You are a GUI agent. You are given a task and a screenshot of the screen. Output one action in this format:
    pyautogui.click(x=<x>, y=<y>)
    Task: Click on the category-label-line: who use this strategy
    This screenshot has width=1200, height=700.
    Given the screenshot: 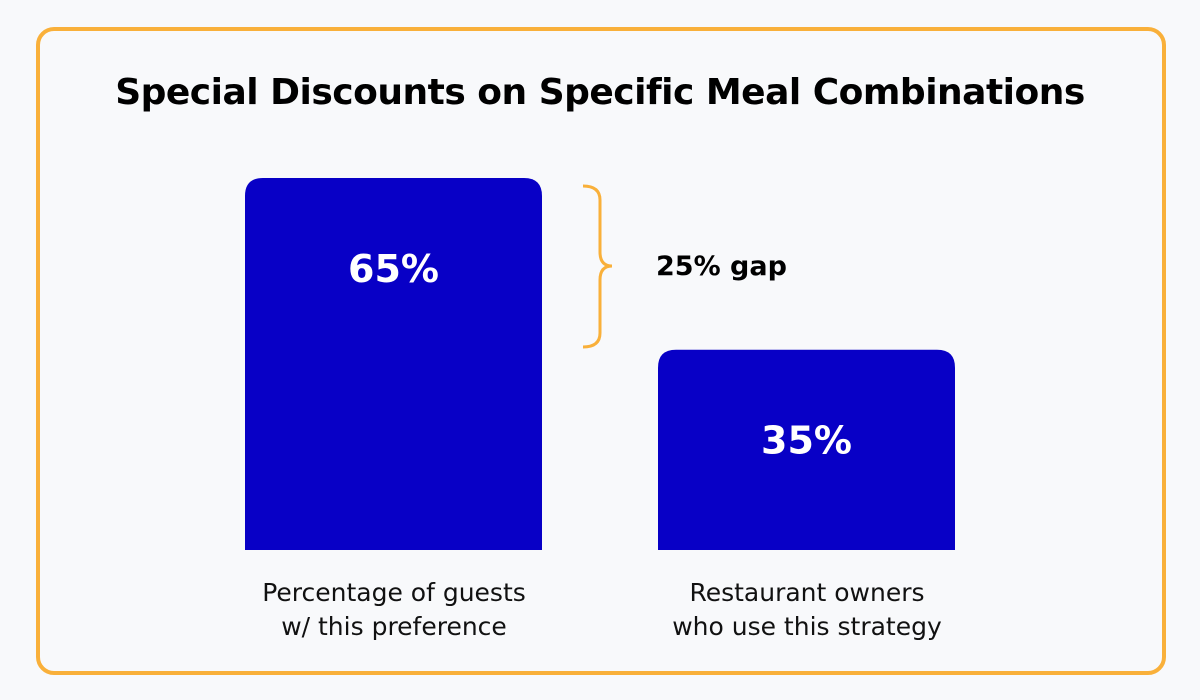 What is the action you would take?
    pyautogui.click(x=807, y=626)
    